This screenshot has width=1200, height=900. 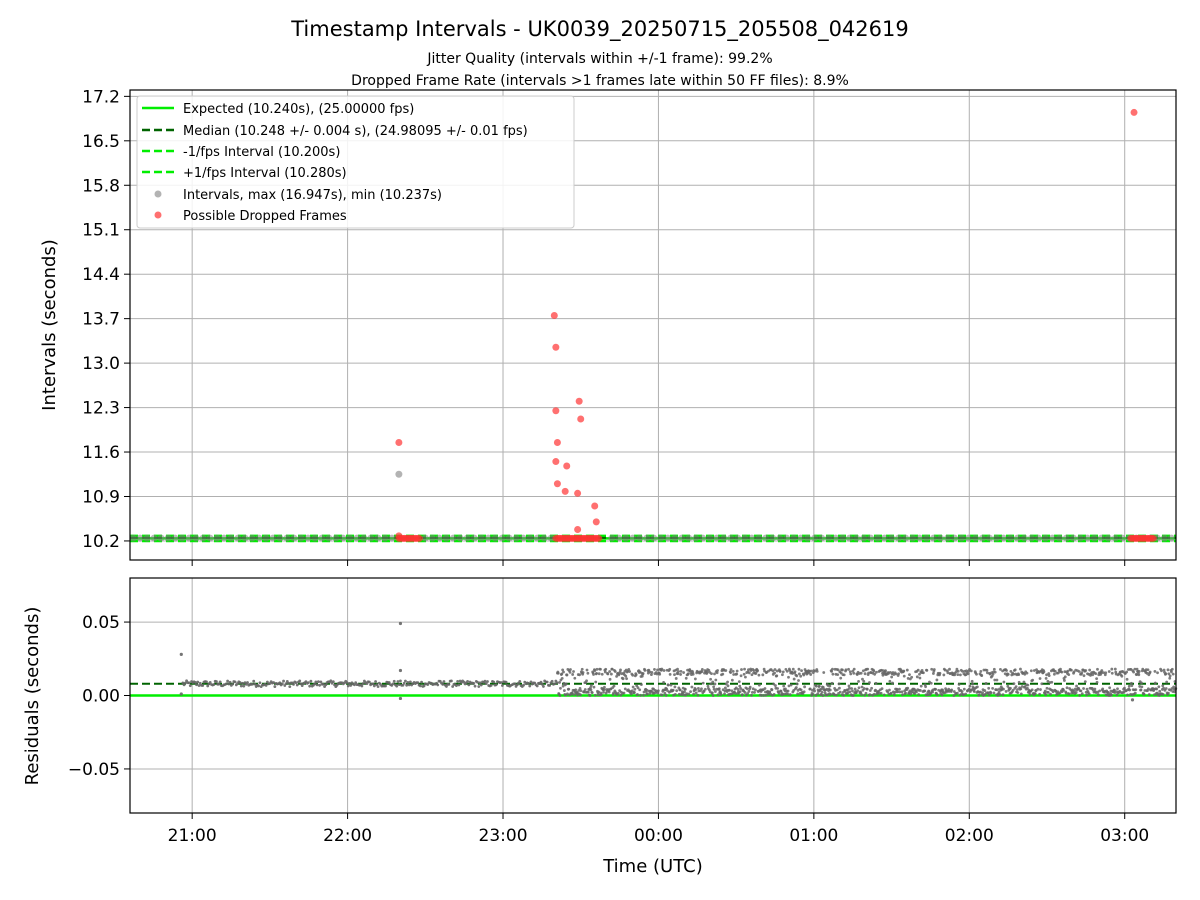 I want to click on legend-dropped-marker, so click(x=158, y=215).